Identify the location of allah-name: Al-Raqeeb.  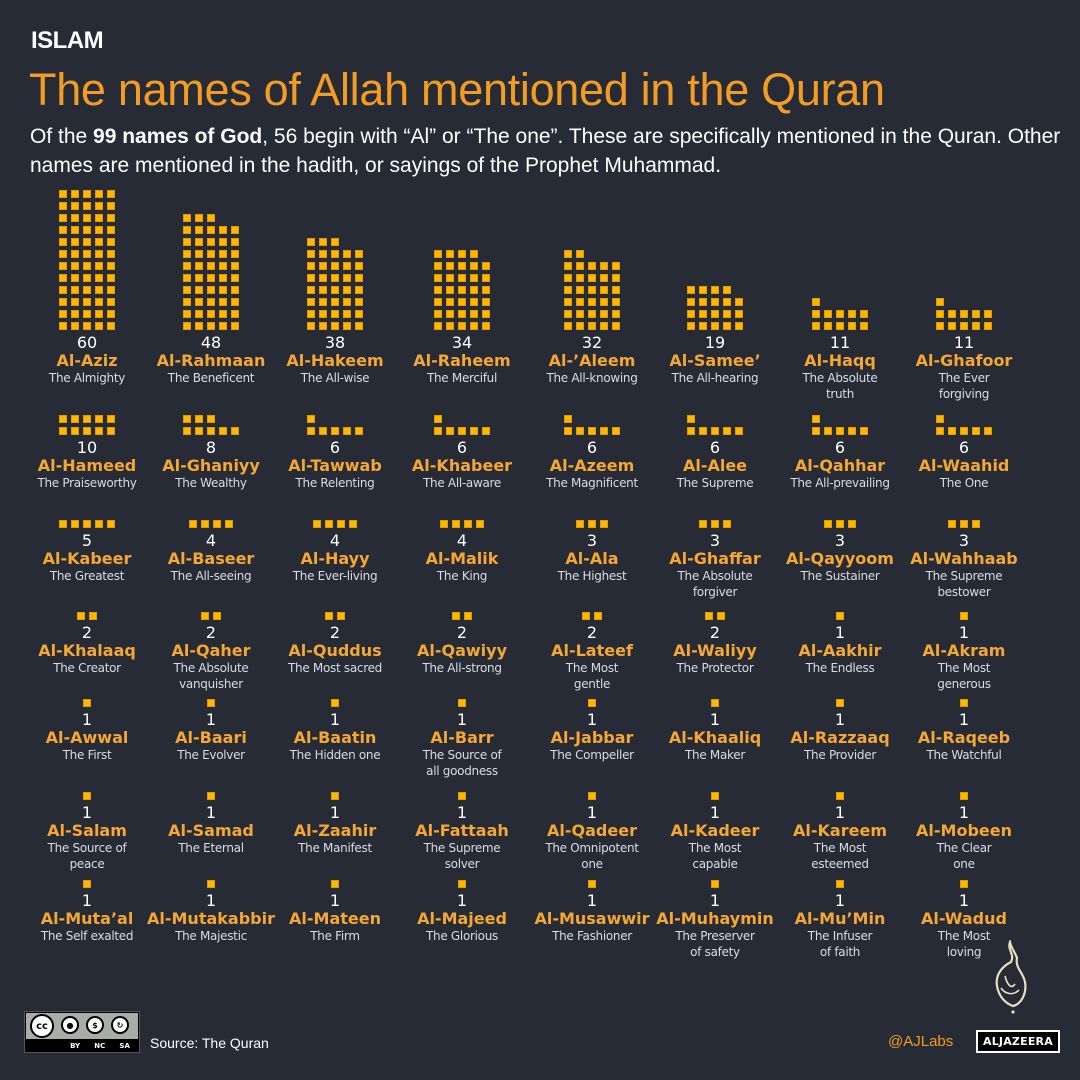
(964, 737).